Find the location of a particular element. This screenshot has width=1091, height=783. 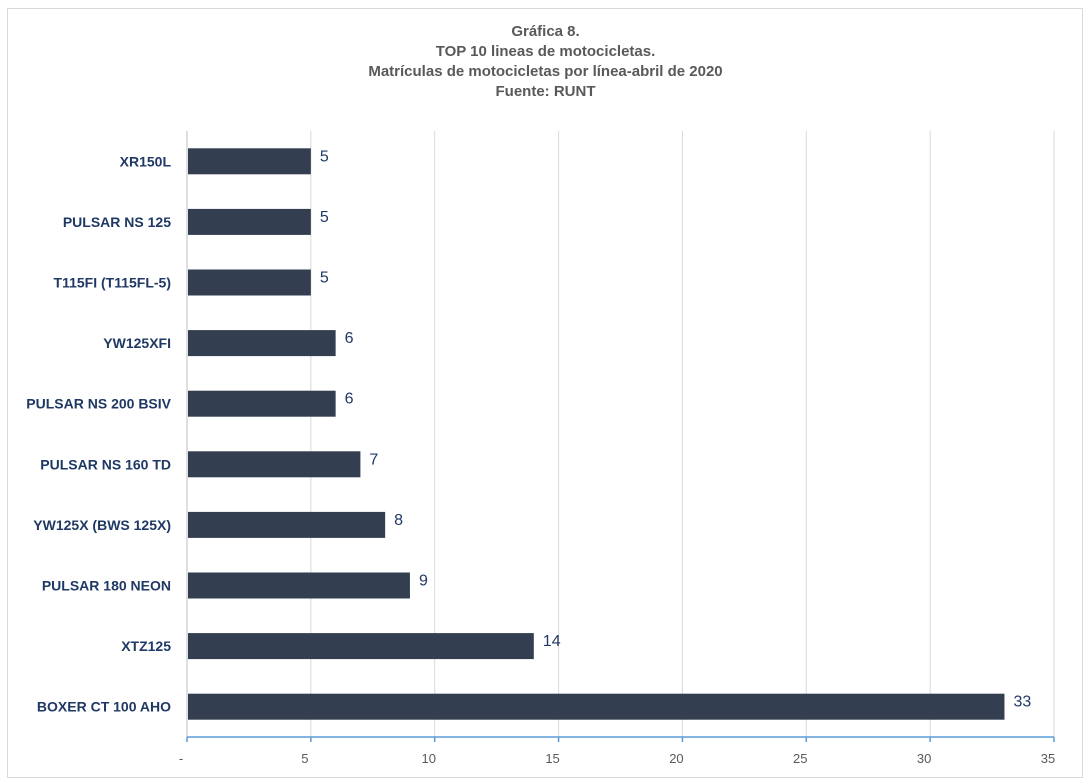

data-label: 9 is located at coordinates (423, 581).